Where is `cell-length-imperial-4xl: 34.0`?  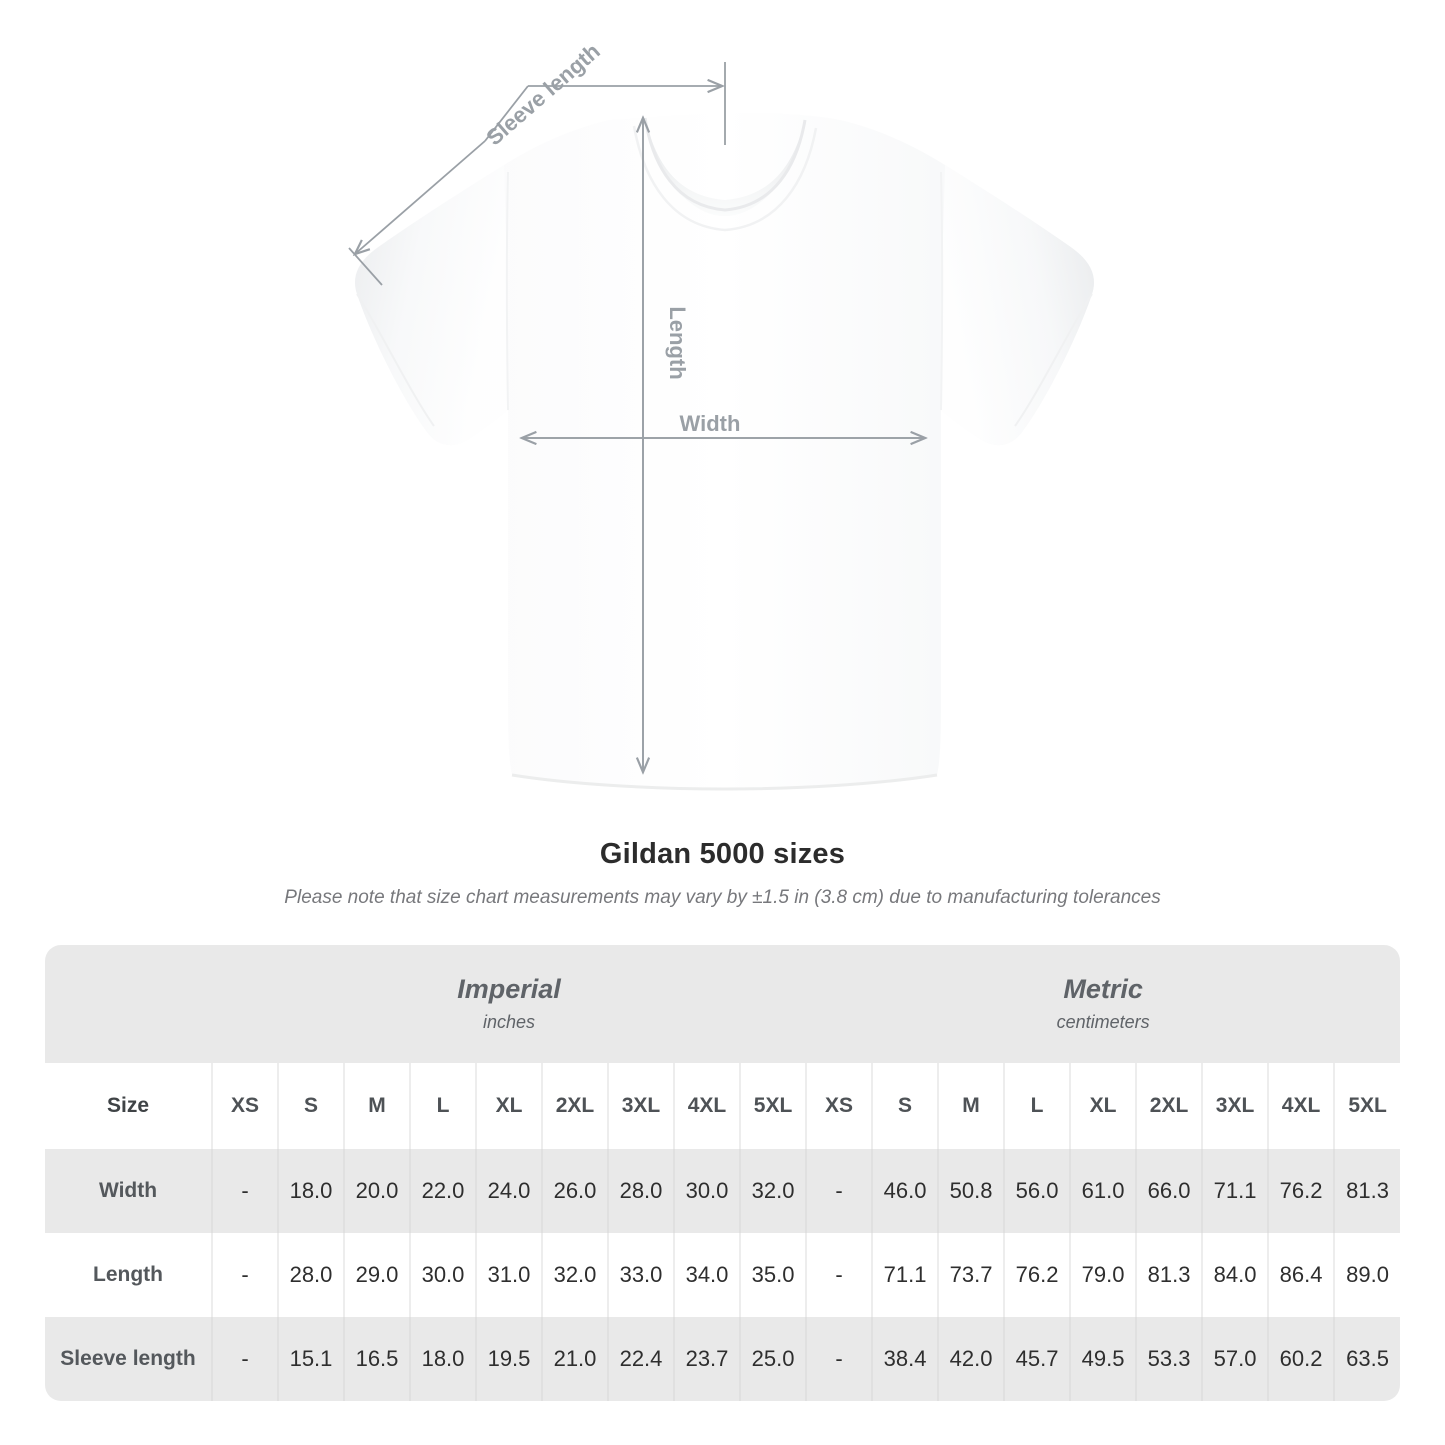
cell-length-imperial-4xl: 34.0 is located at coordinates (706, 1275).